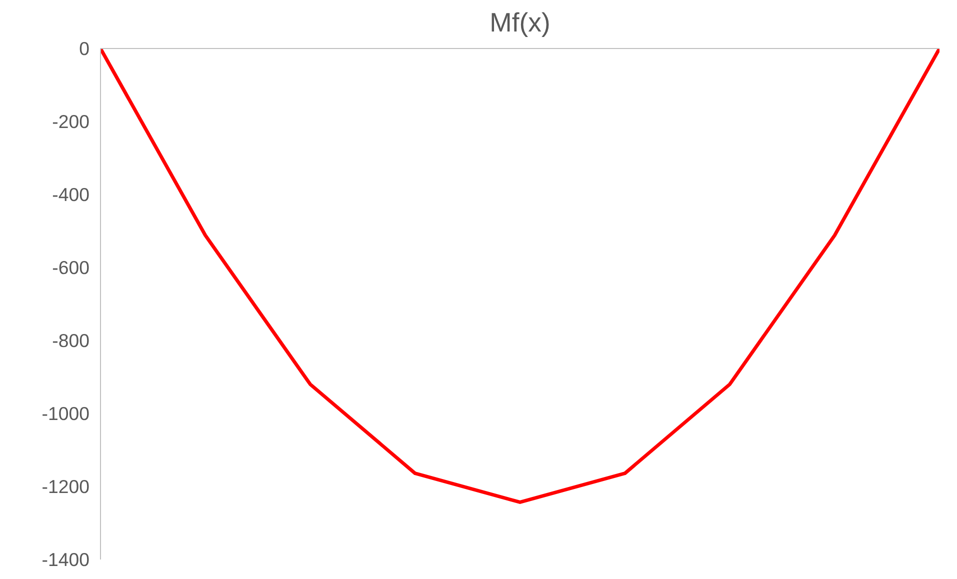  I want to click on chart-title: Mf(x), so click(520, 23).